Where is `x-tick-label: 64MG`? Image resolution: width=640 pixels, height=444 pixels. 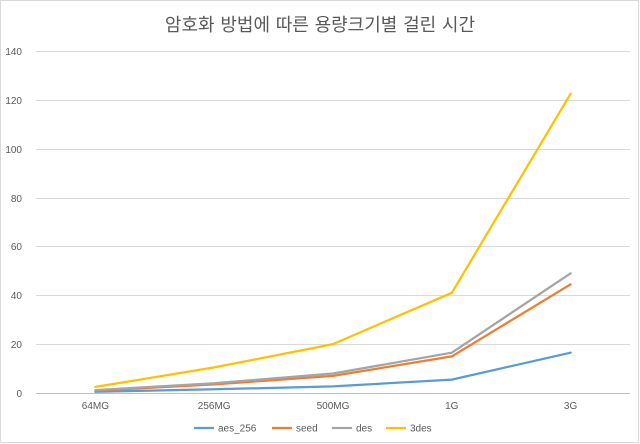 x-tick-label: 64MG is located at coordinates (95, 406).